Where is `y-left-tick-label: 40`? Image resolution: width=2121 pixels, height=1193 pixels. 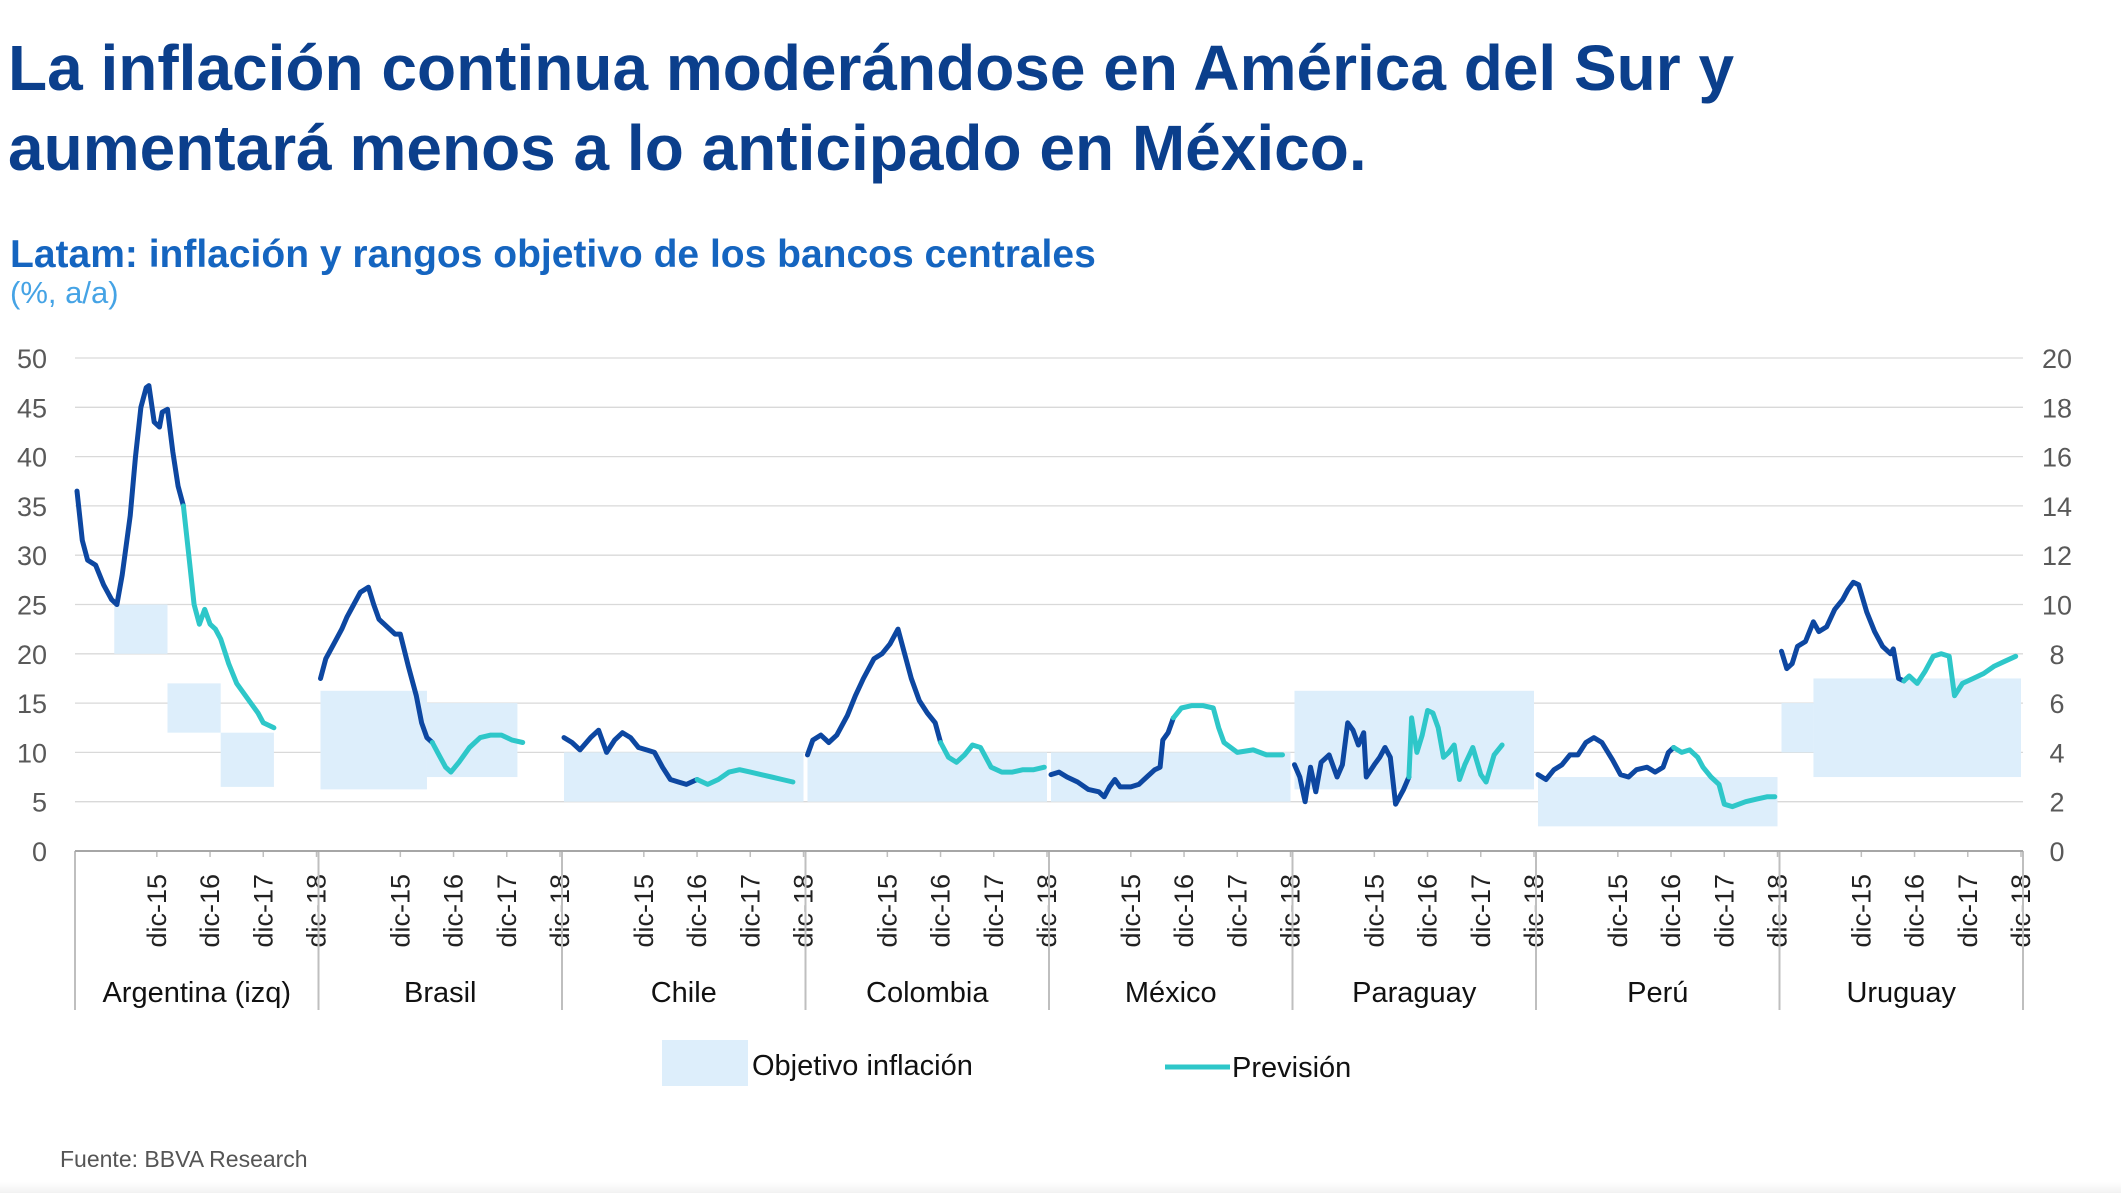
y-left-tick-label: 40 is located at coordinates (32, 458).